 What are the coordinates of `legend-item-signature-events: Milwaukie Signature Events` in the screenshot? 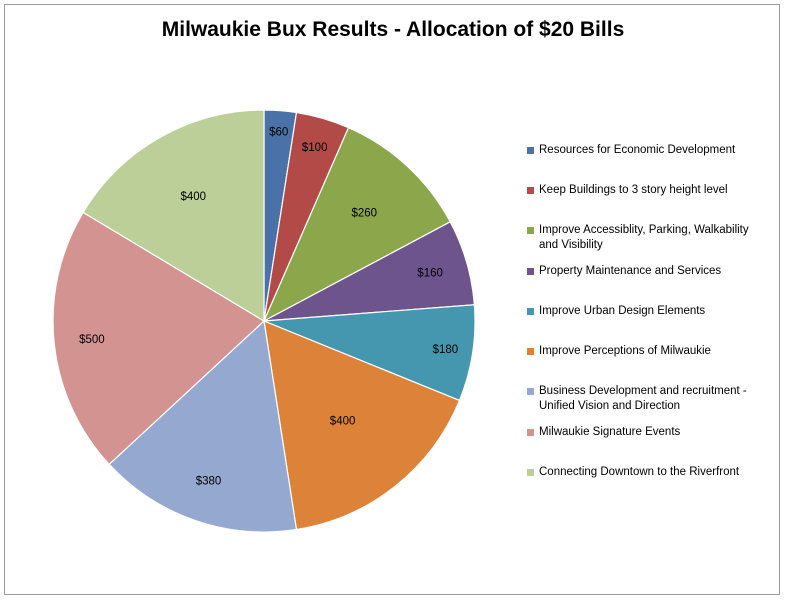 It's located at (647, 432).